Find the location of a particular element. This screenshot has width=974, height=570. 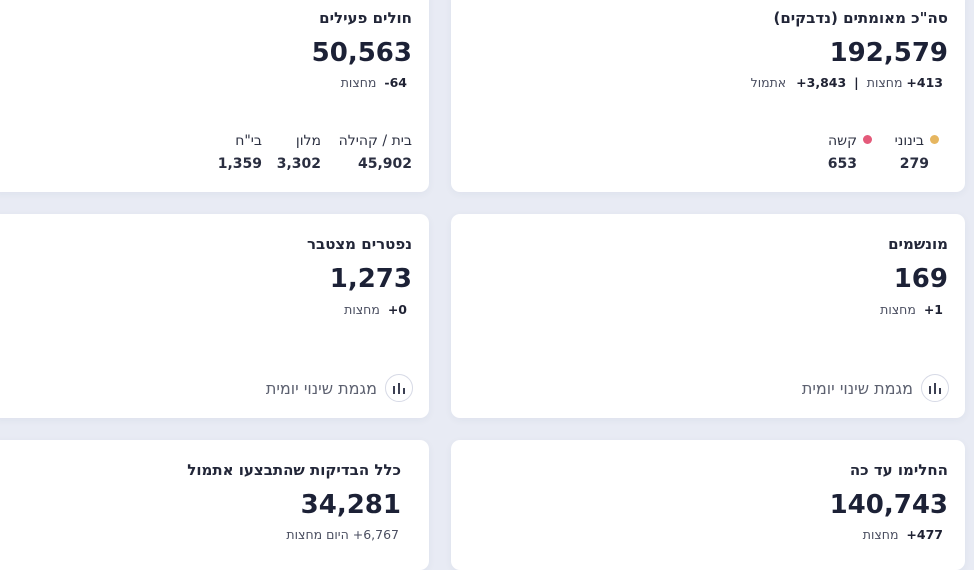

card-title: מונשמים is located at coordinates (918, 244).